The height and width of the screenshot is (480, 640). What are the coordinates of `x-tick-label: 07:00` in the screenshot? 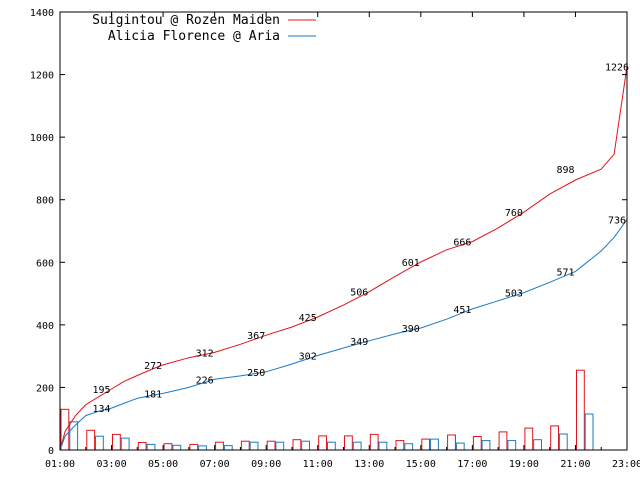 It's located at (215, 464).